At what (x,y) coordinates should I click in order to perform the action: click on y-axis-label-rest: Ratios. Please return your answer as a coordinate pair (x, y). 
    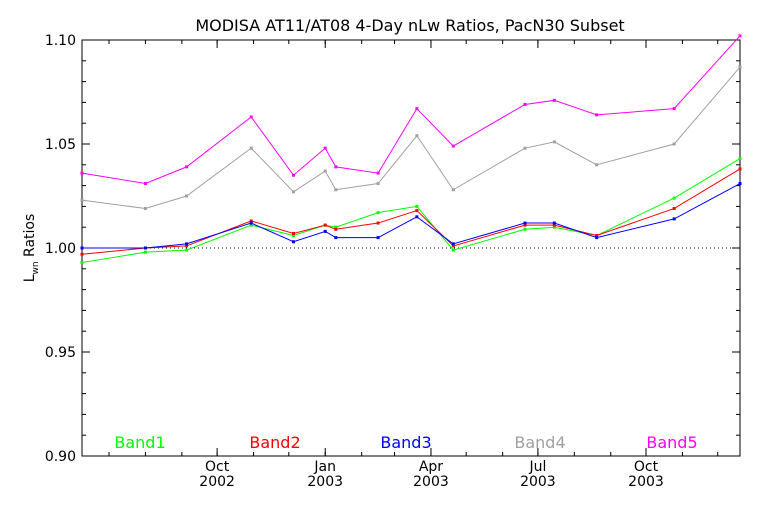
    Looking at the image, I should click on (30, 238).